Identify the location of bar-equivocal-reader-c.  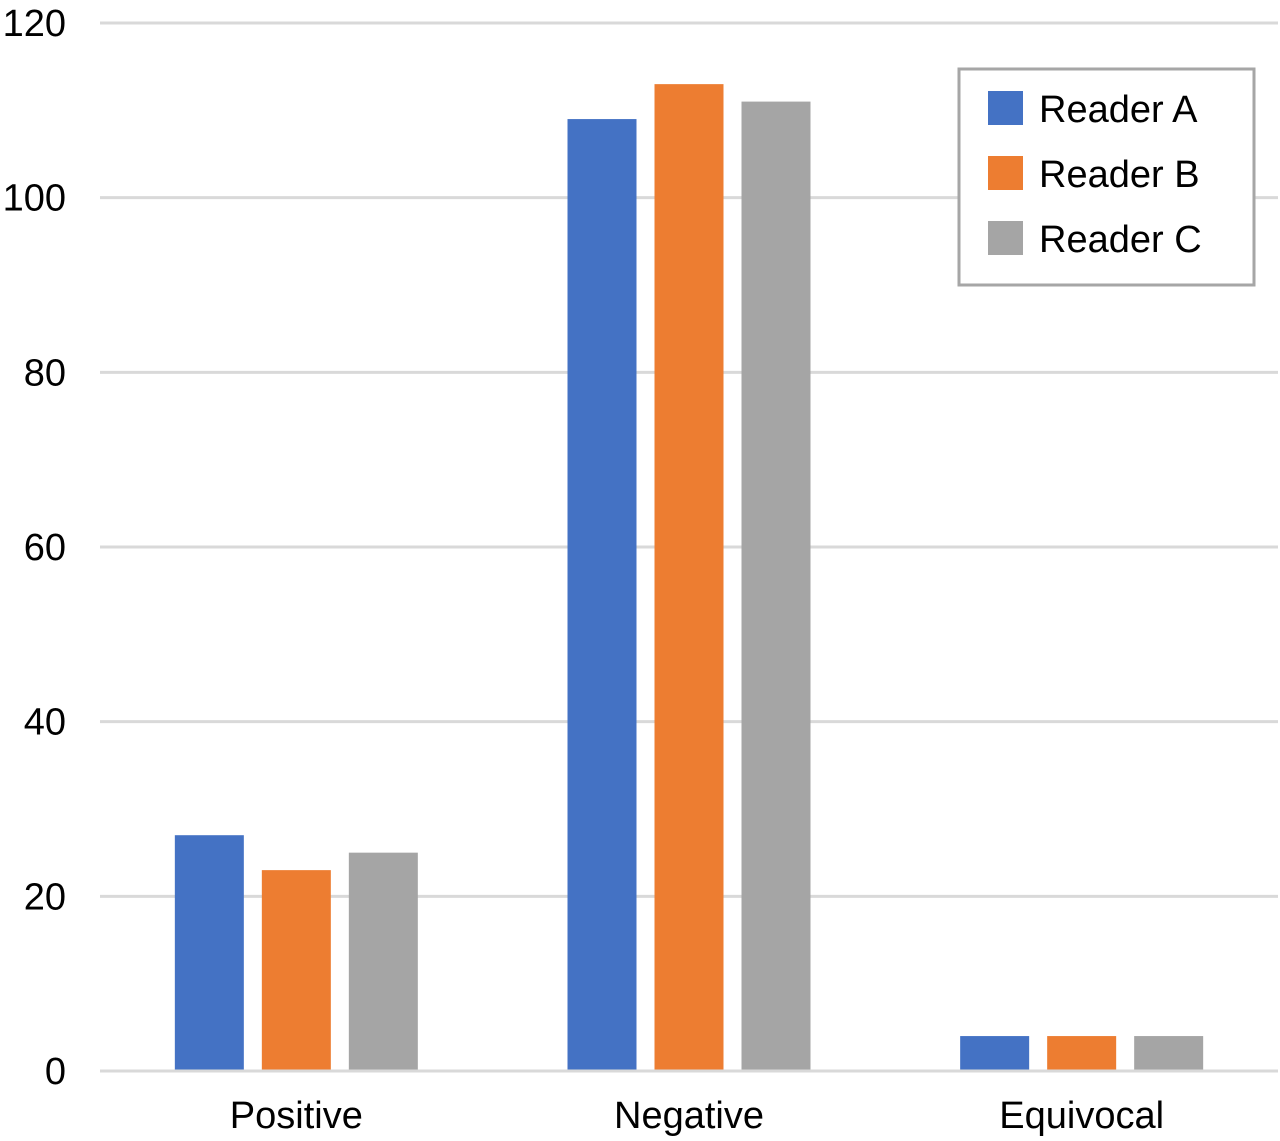
(1169, 1053).